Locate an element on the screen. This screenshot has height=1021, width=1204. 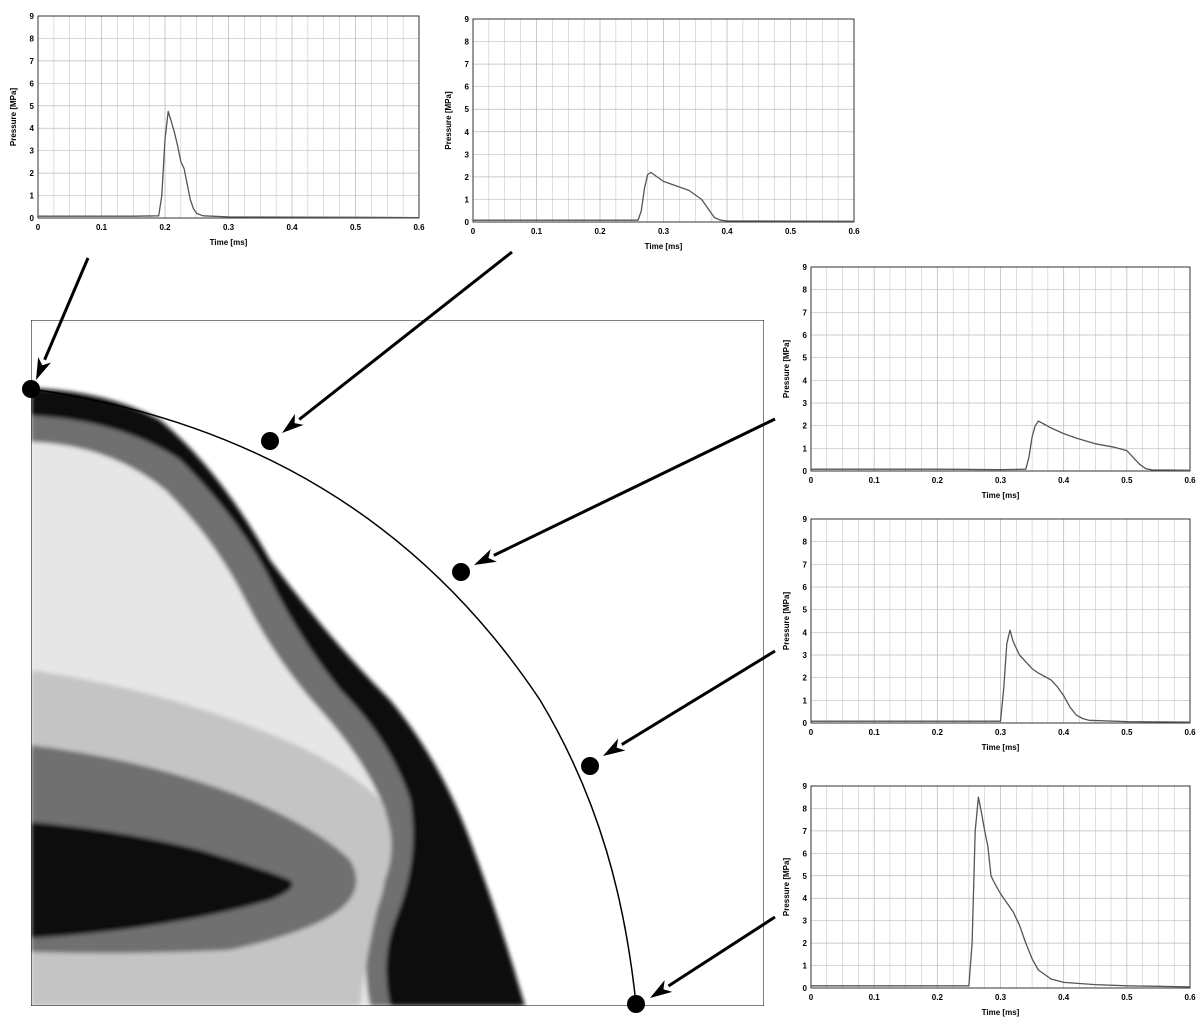
arrow-shaft is located at coordinates (405, 335).